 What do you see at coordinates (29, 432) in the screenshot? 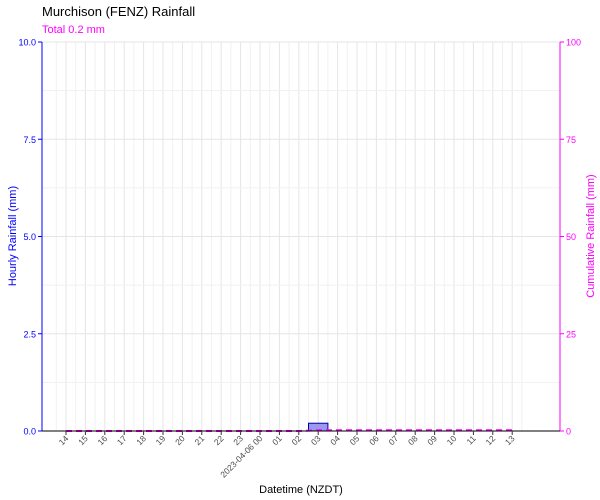
I see `y-tick-label-left: 0.0` at bounding box center [29, 432].